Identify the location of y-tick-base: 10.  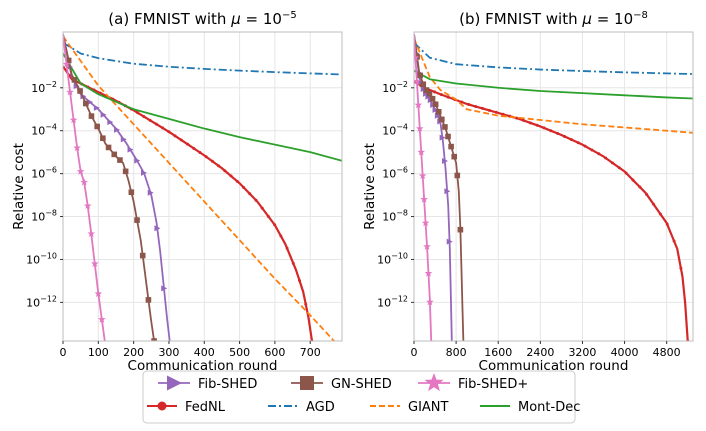
(389, 217).